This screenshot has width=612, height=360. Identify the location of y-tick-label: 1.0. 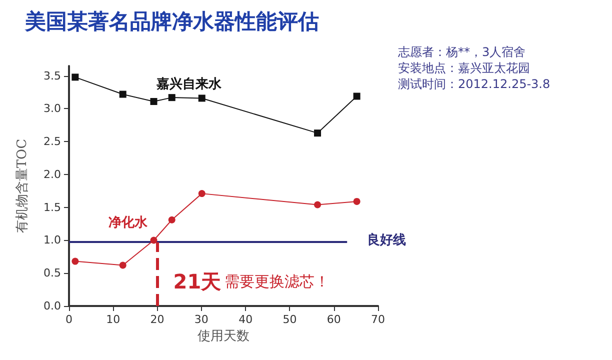
(52, 240).